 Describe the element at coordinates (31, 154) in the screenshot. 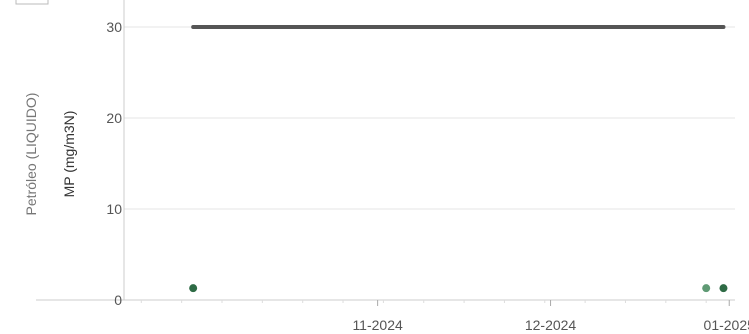

I see `row-label: Petróleo (LIQUIDO)` at that location.